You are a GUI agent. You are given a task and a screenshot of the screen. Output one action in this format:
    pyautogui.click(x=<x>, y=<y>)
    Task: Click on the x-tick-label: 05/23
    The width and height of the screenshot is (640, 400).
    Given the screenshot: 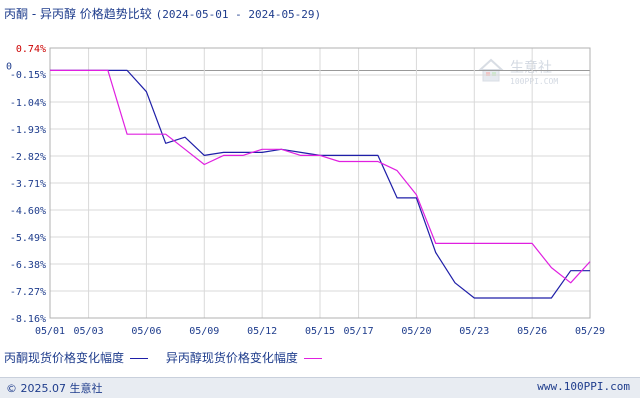 What is the action you would take?
    pyautogui.click(x=474, y=331)
    